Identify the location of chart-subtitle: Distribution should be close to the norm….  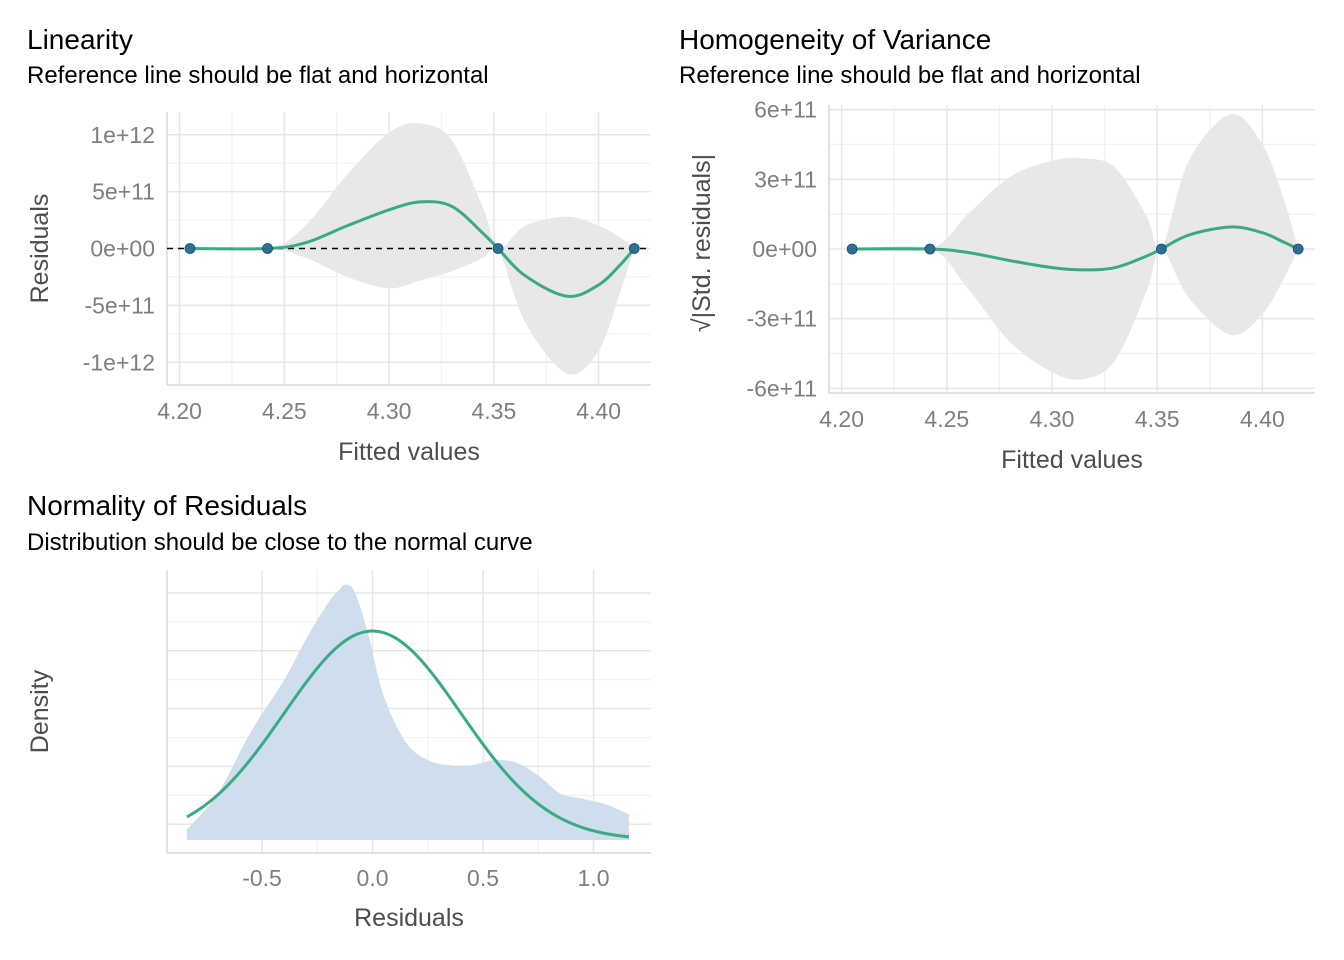
(280, 542).